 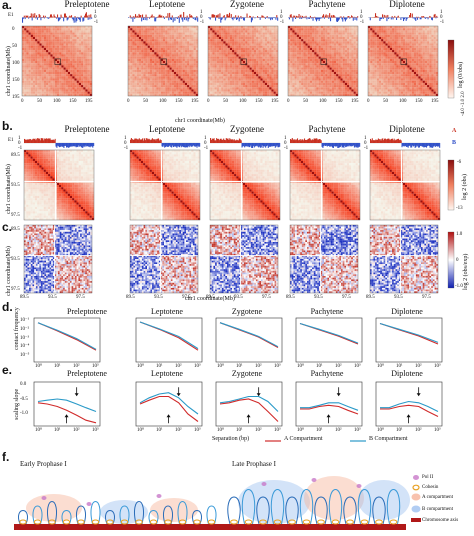 I want to click on panel-d-y-tick-1: 10⁻², so click(x=25, y=329).